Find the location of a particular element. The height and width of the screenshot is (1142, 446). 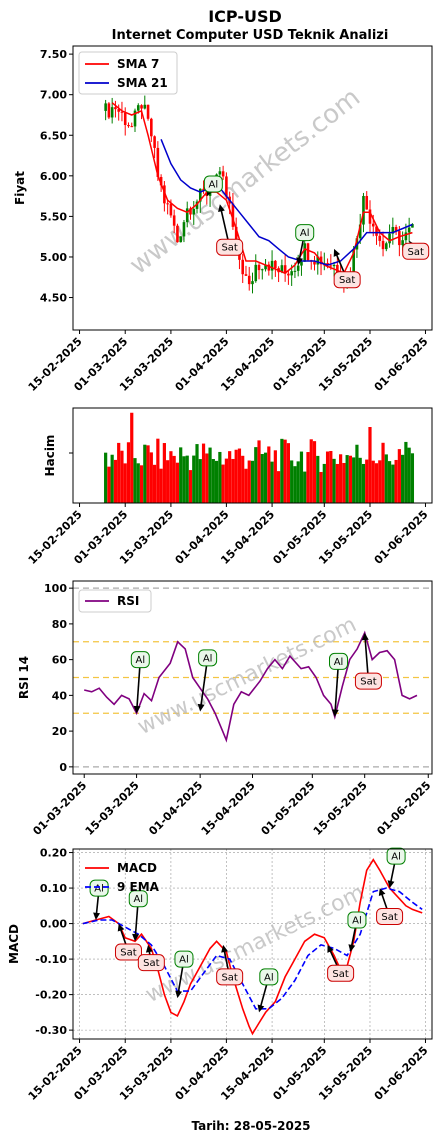

watermark: www.uscmarkets.com is located at coordinates (247, 676).